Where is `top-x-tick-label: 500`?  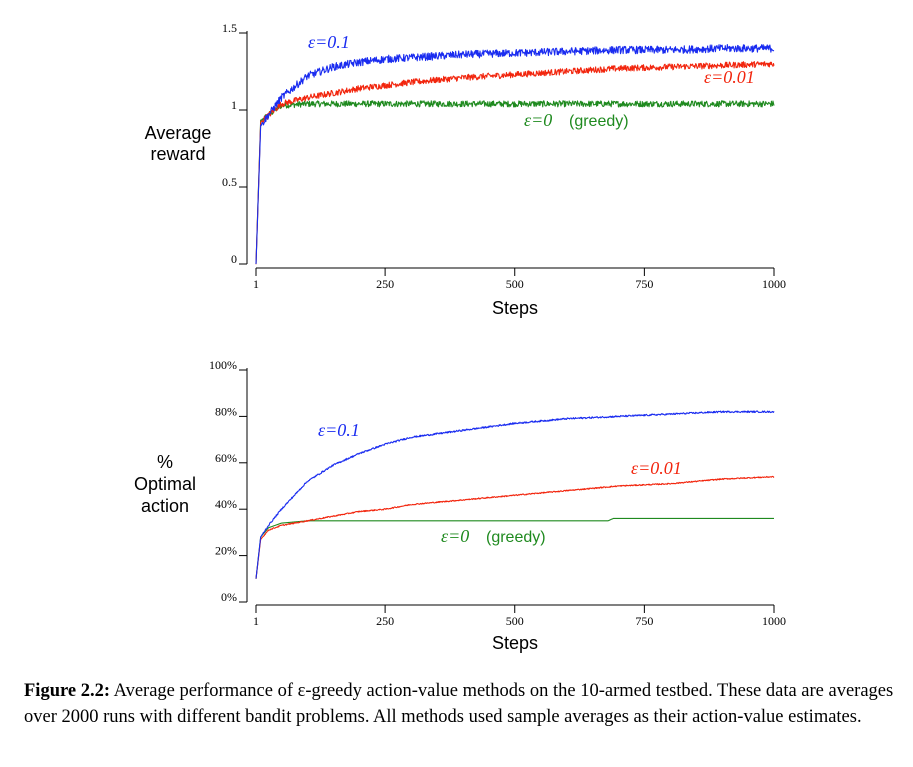 top-x-tick-label: 500 is located at coordinates (515, 284).